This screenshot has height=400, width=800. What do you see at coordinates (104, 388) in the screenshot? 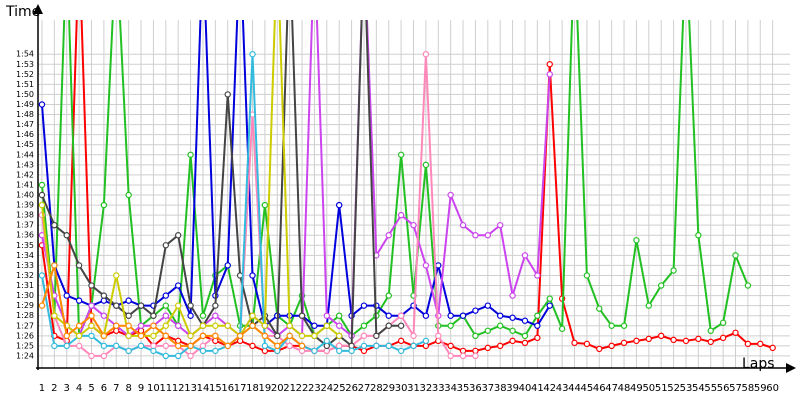
I see `x-tick-label: 6` at bounding box center [104, 388].